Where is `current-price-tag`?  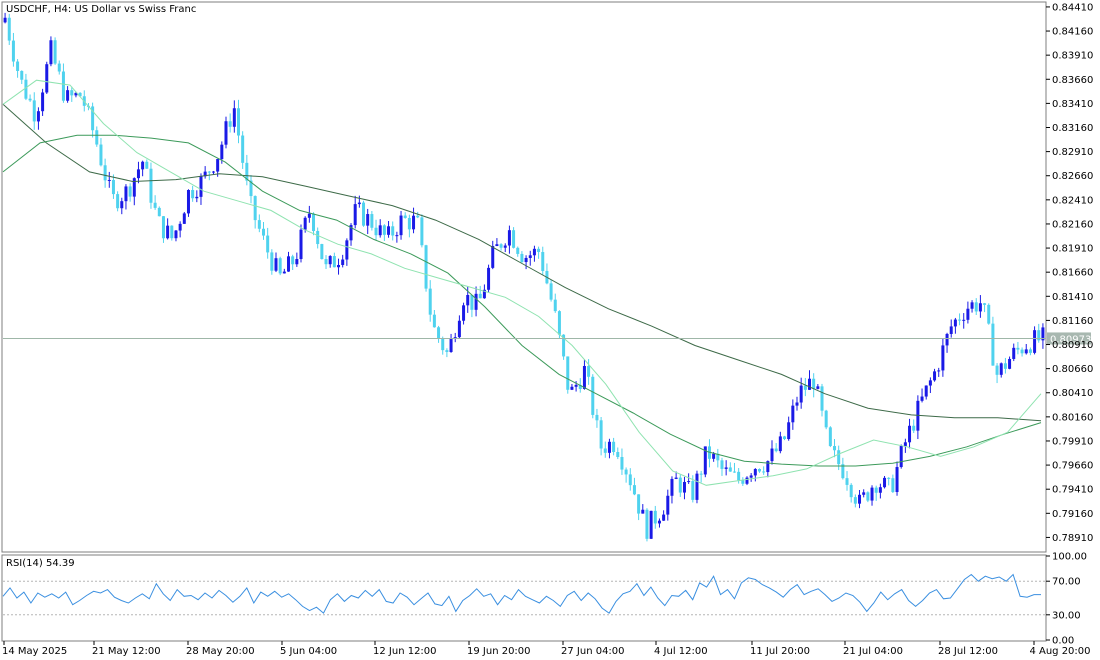 current-price-tag is located at coordinates (1069, 338).